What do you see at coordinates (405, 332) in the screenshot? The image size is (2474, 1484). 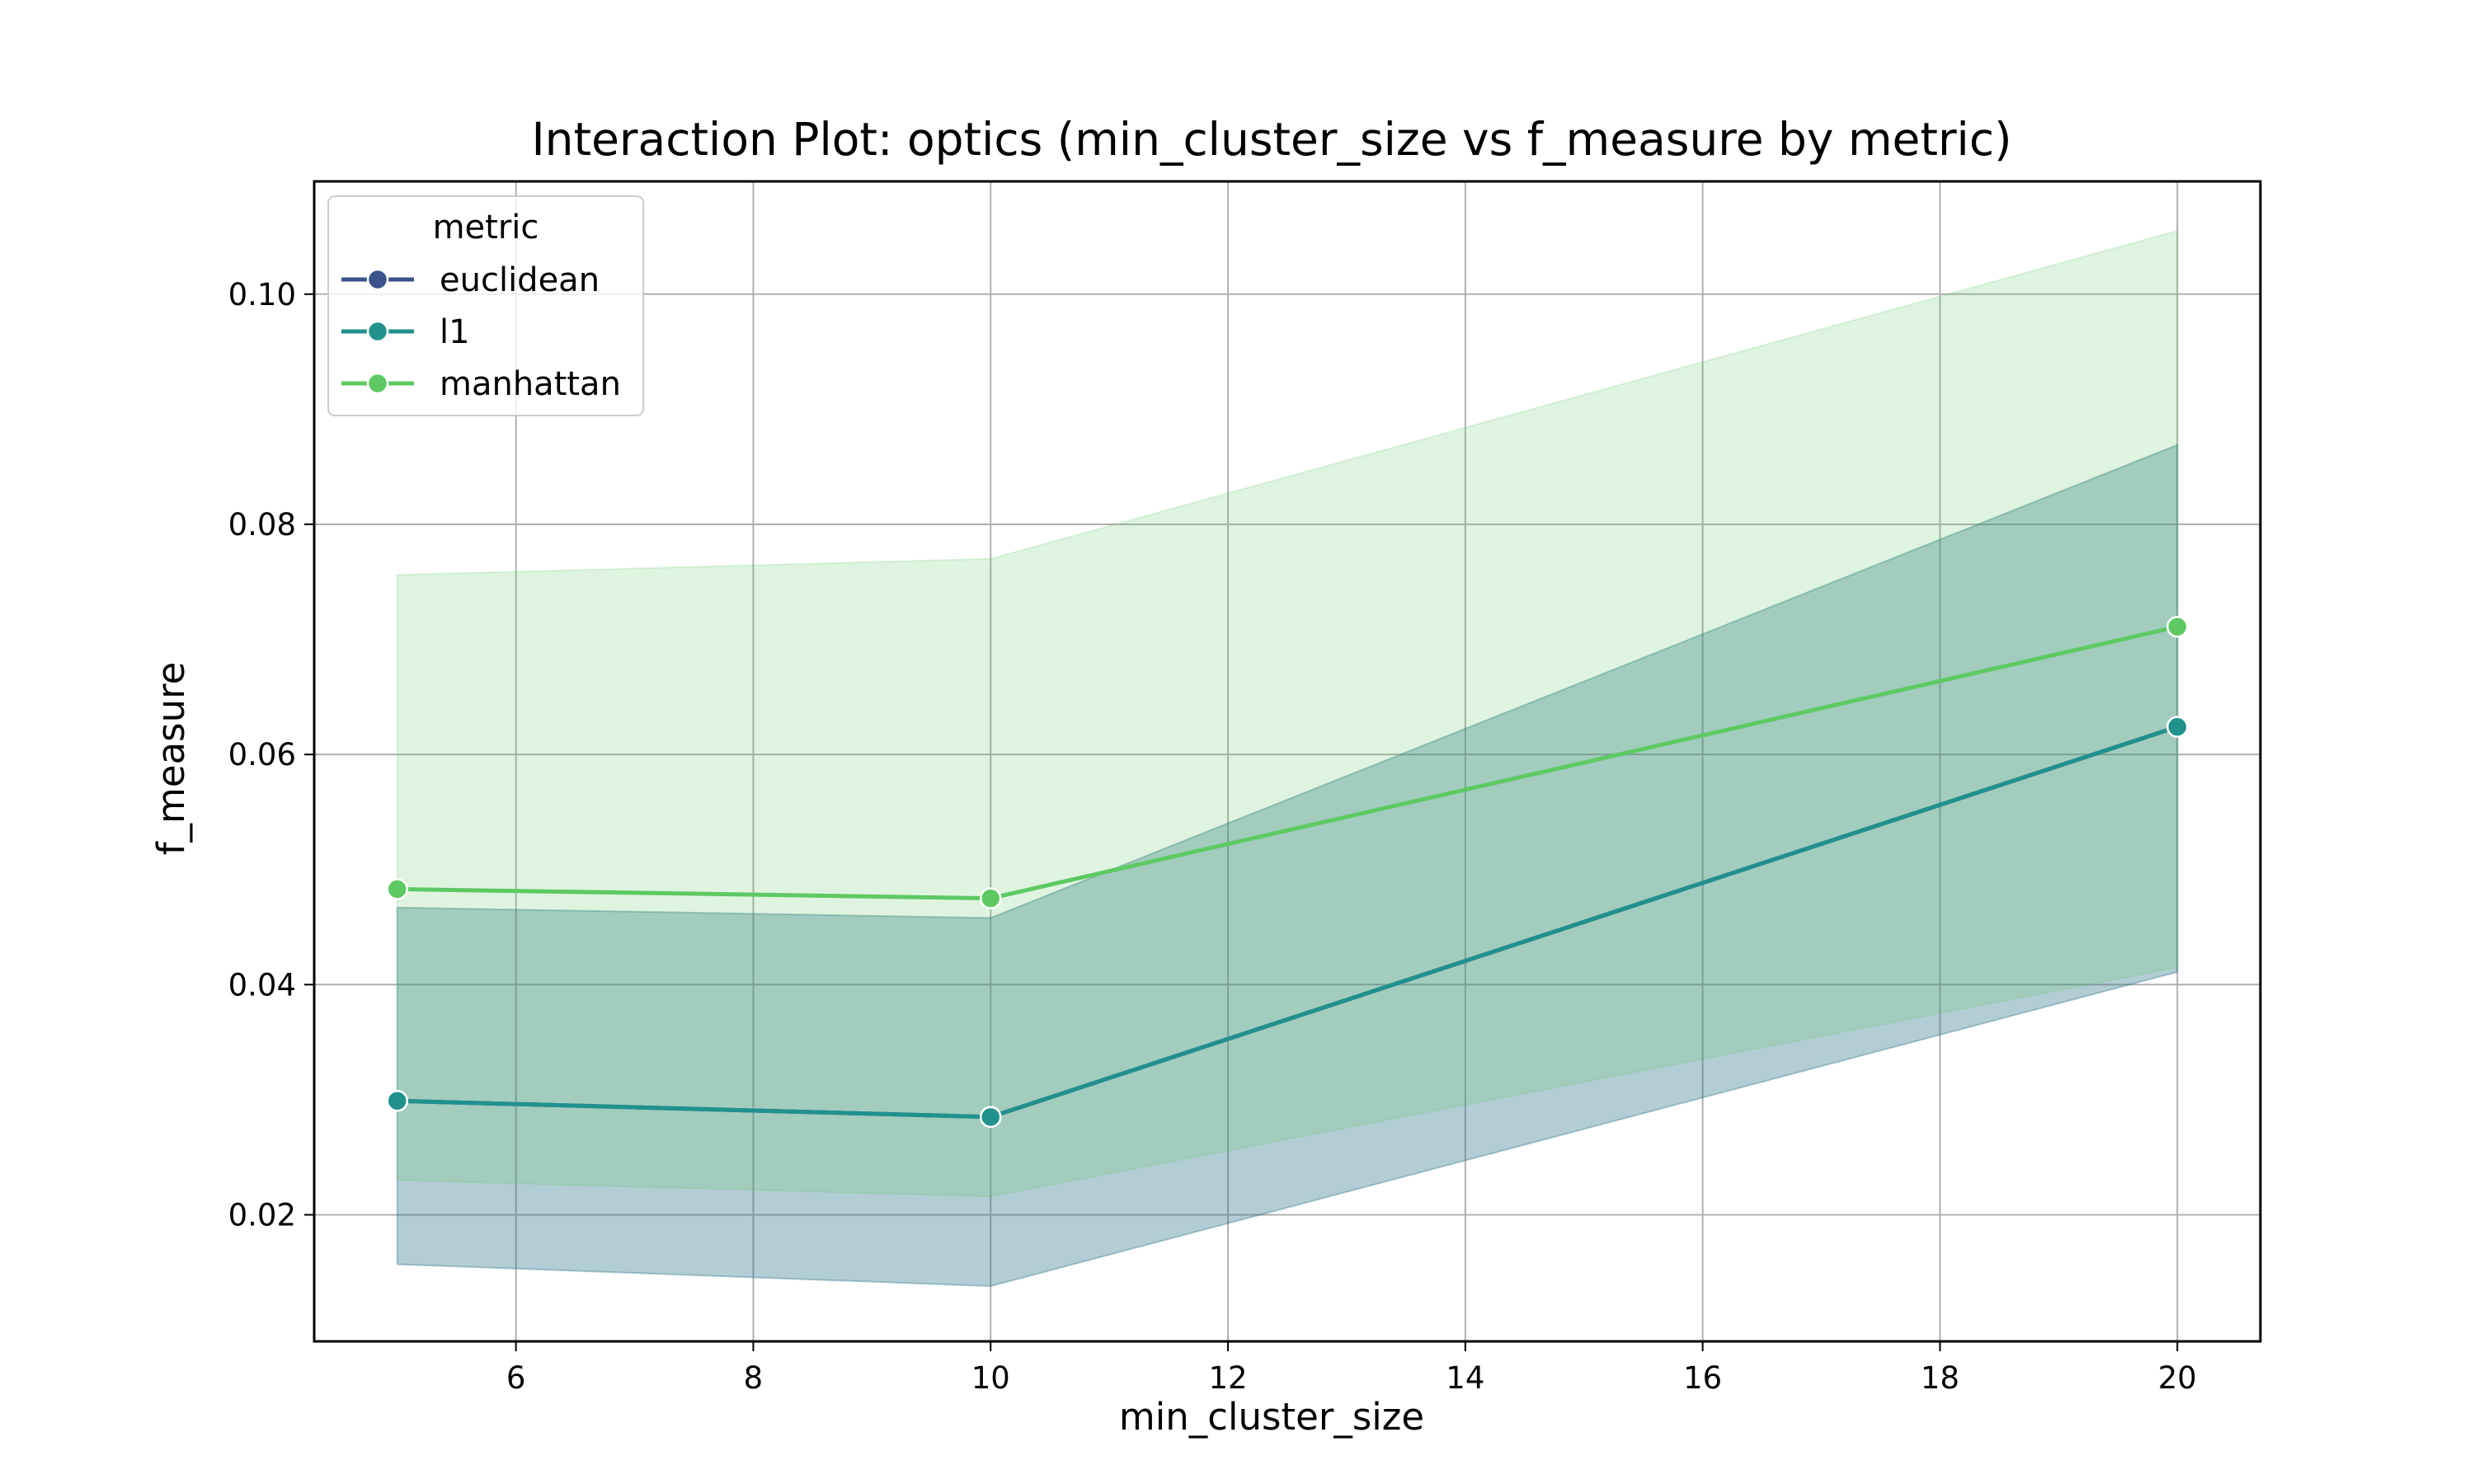 I see `legend-item-l1: l1` at bounding box center [405, 332].